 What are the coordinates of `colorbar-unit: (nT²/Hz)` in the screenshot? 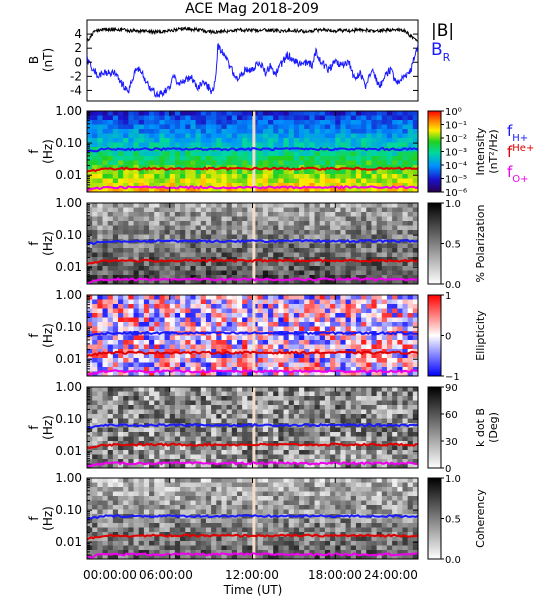 It's located at (493, 151).